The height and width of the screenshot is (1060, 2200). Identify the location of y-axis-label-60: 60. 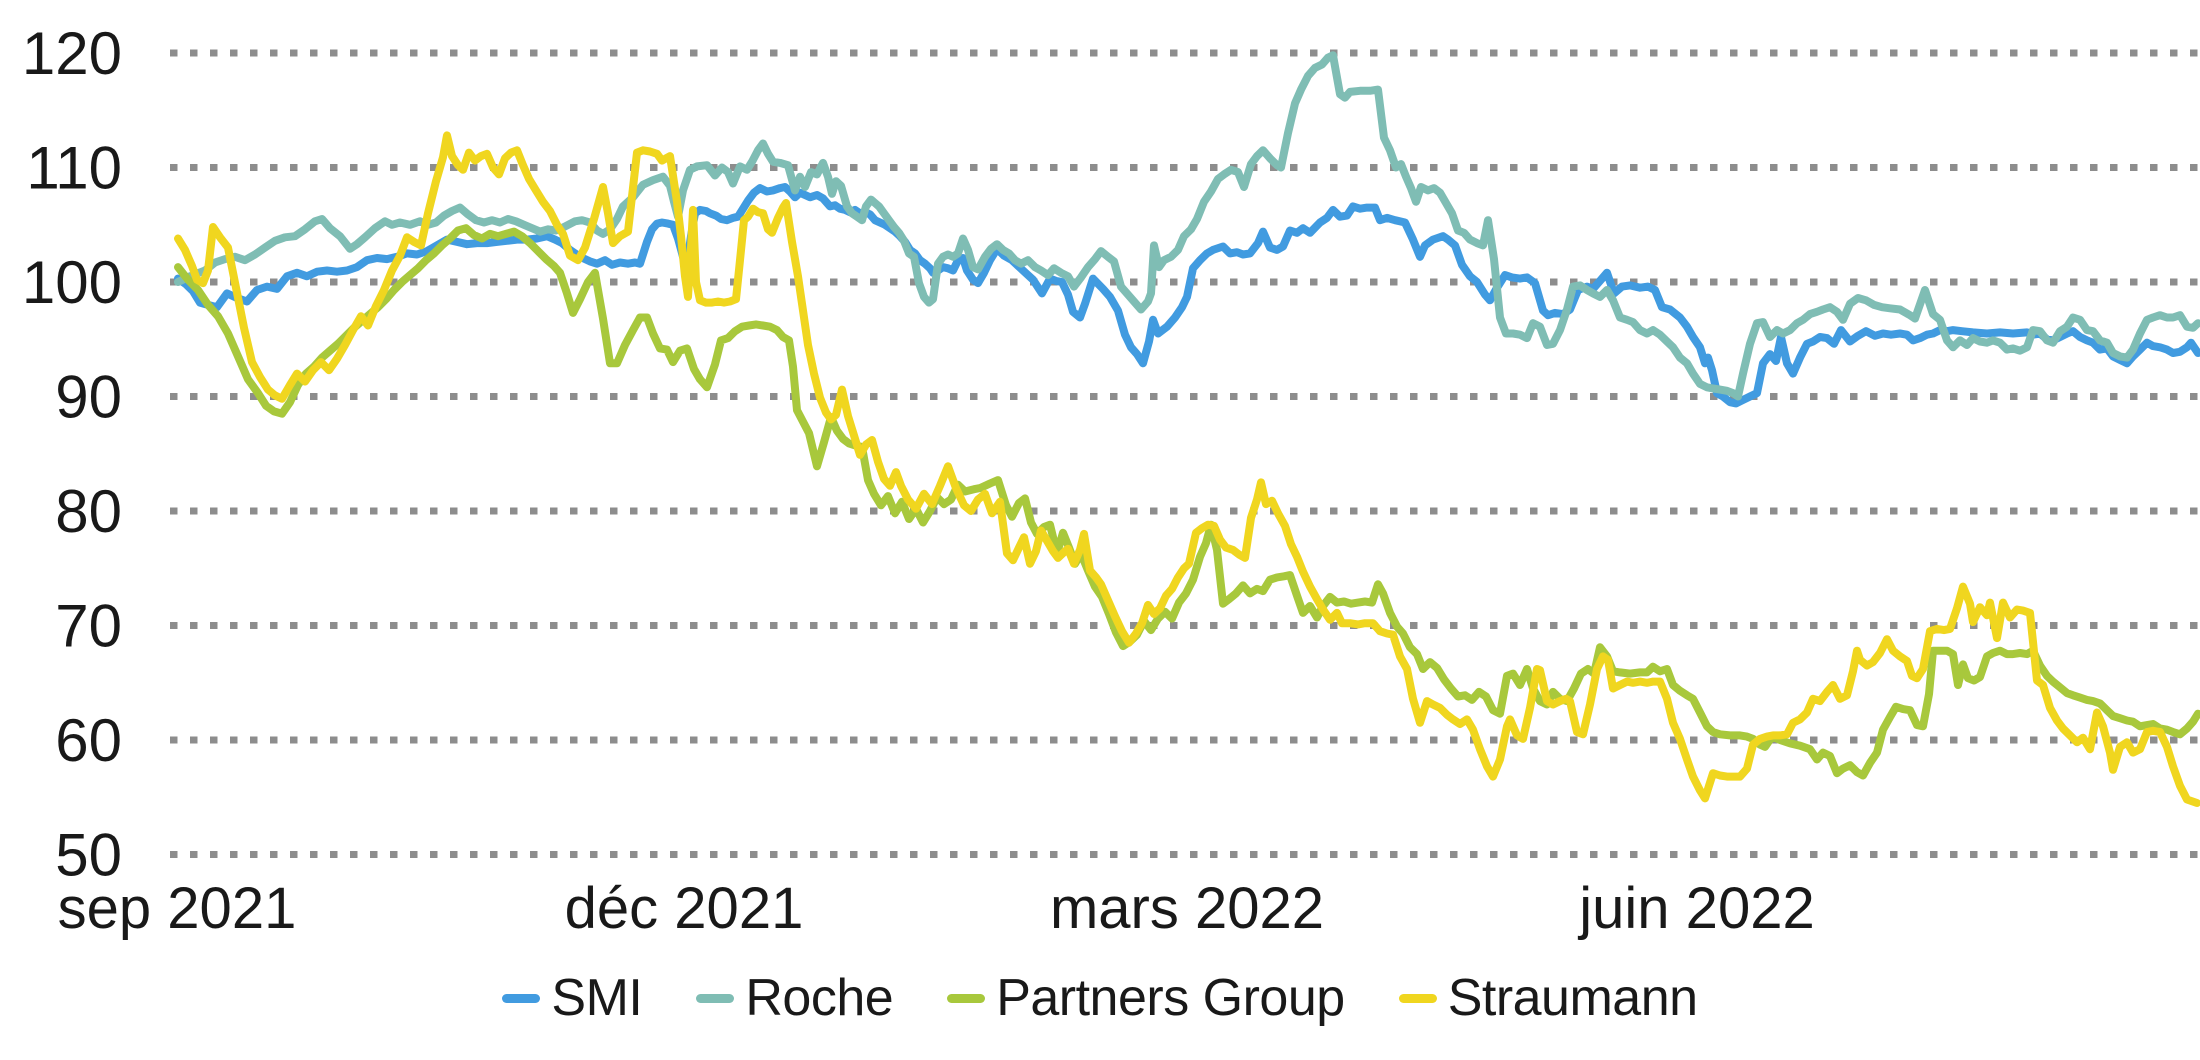
(88, 740).